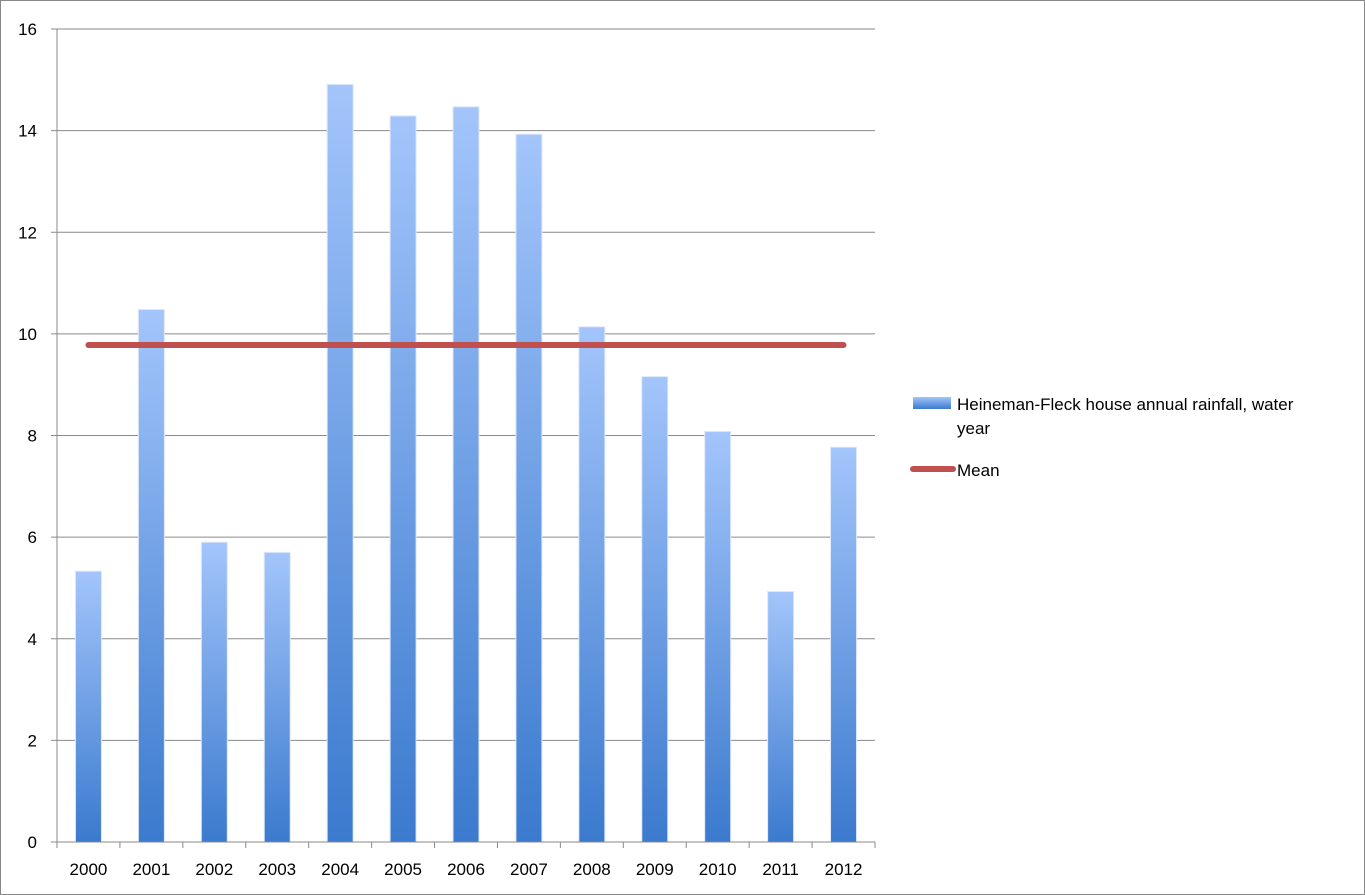 Image resolution: width=1365 pixels, height=895 pixels. I want to click on bar-2008, so click(592, 584).